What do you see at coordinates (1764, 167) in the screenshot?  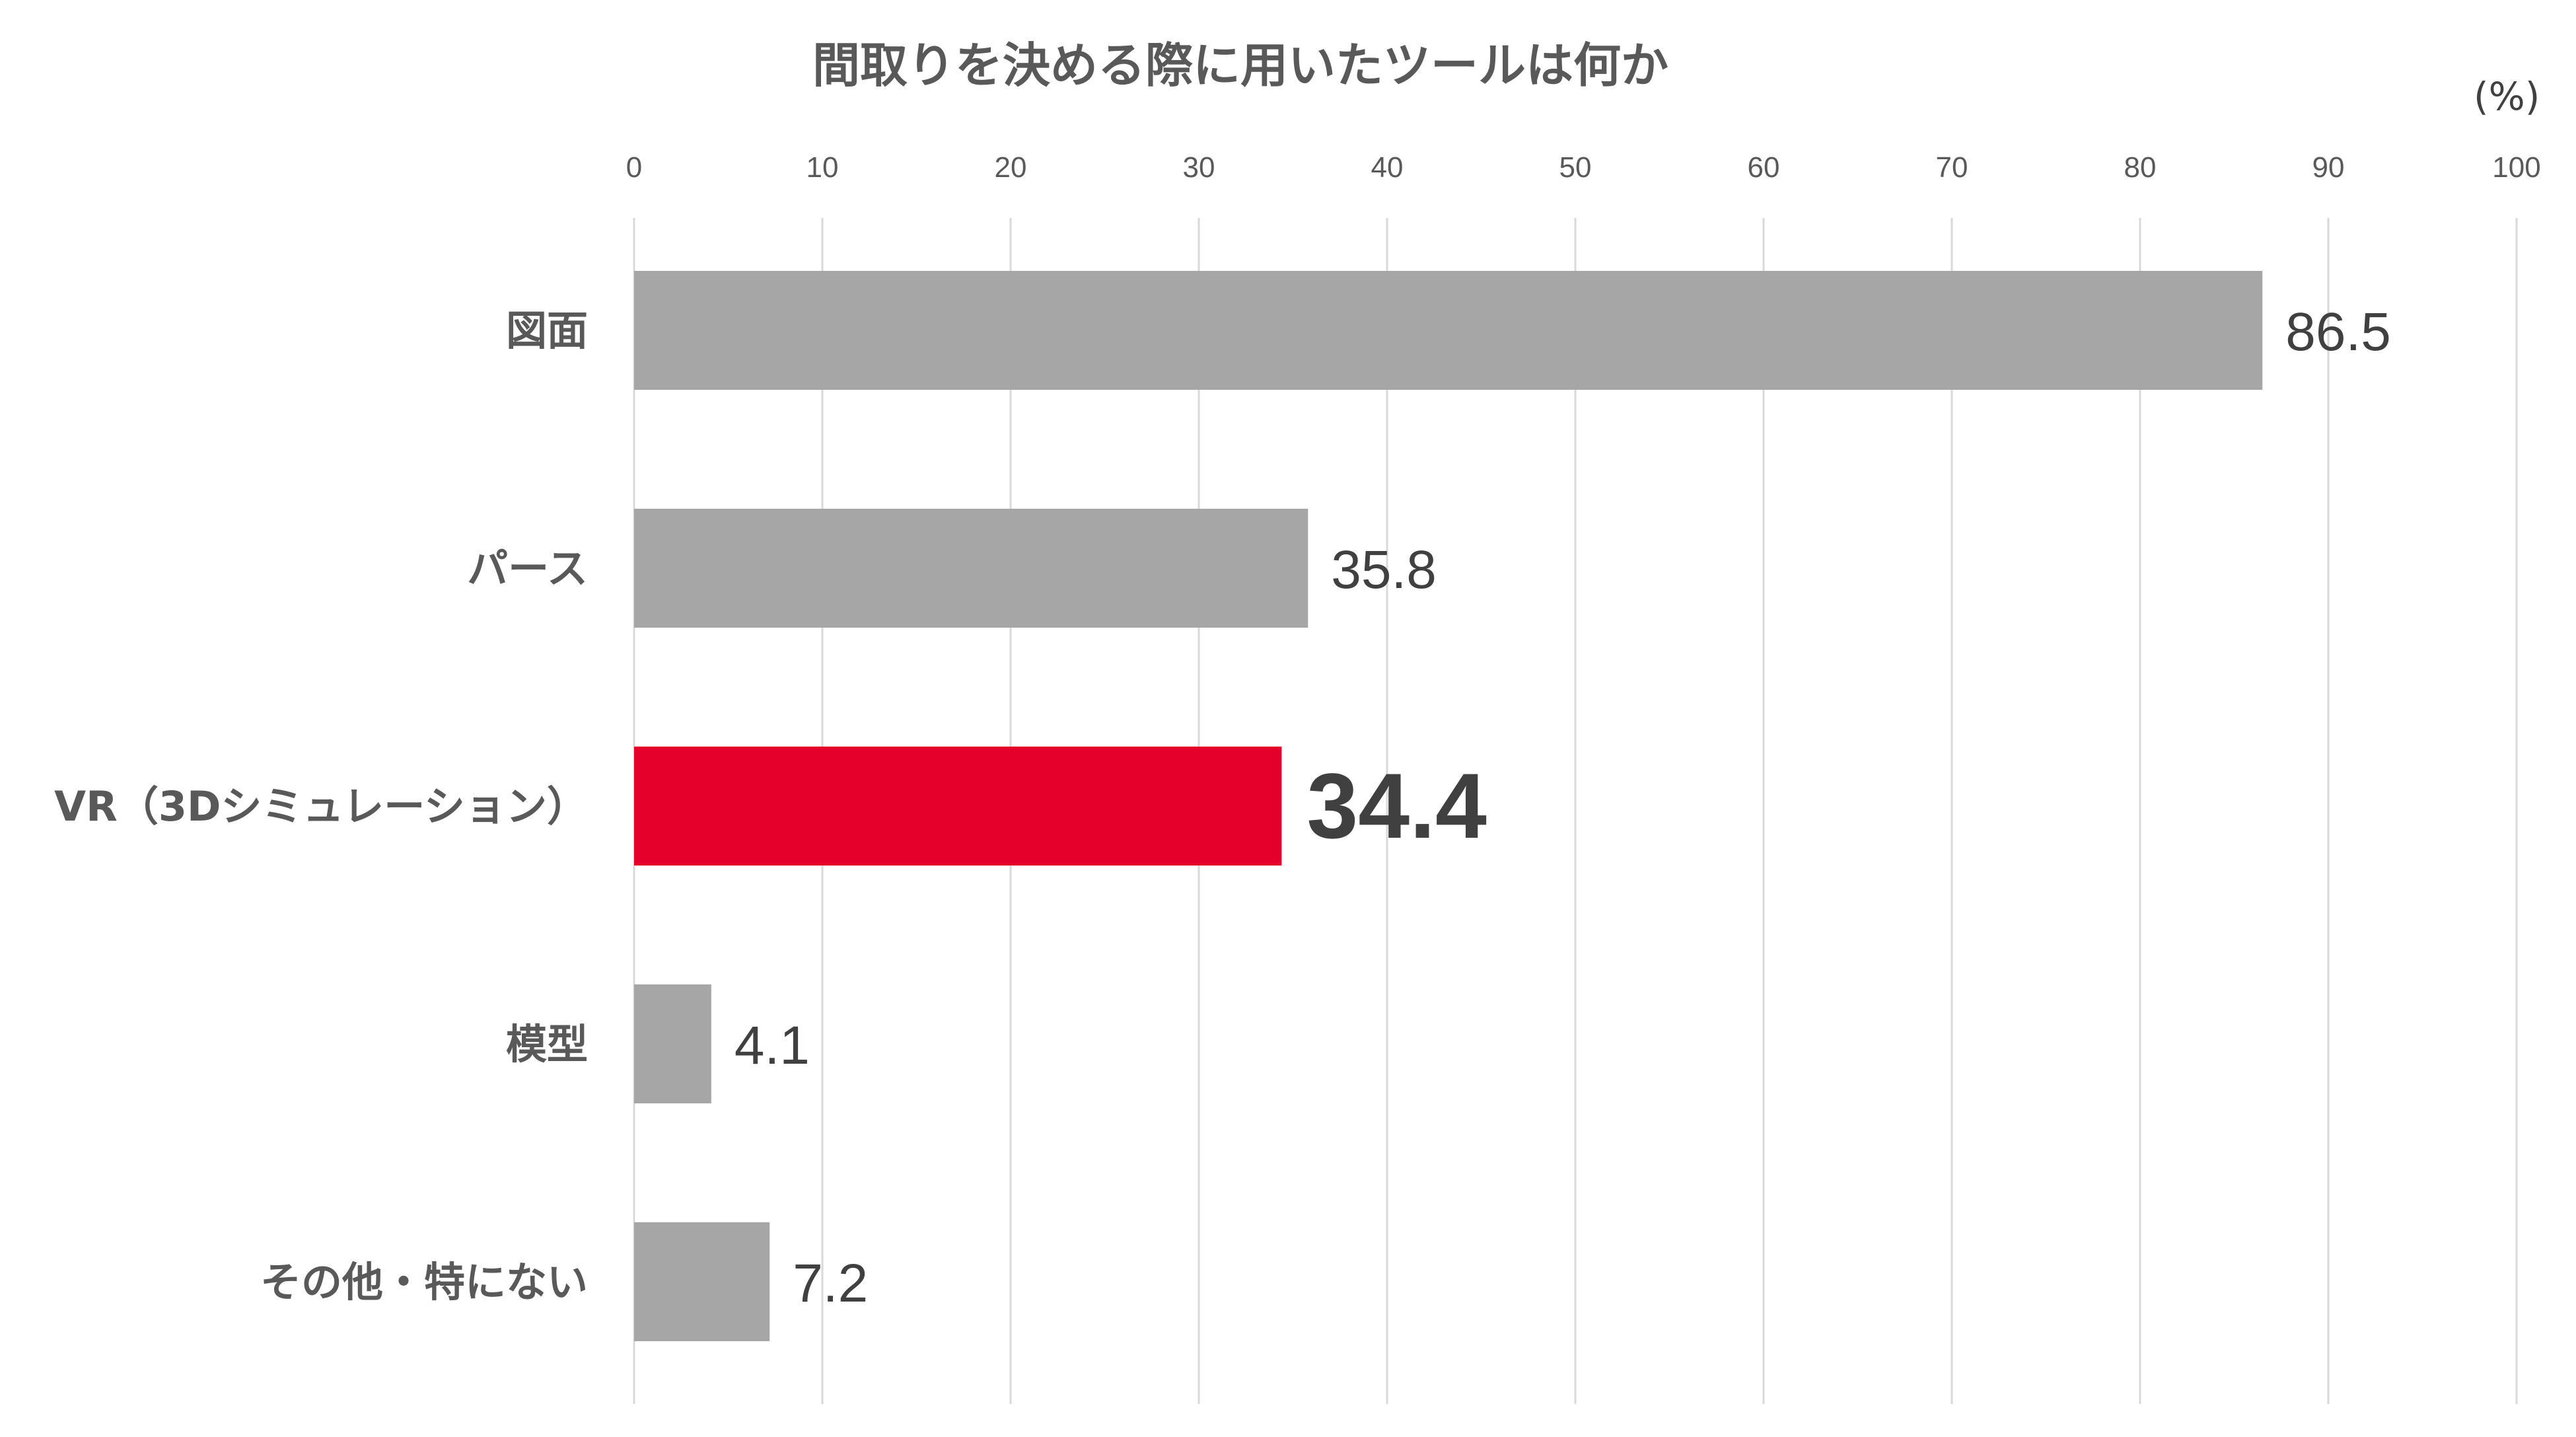 I see `x-tick-label: 60` at bounding box center [1764, 167].